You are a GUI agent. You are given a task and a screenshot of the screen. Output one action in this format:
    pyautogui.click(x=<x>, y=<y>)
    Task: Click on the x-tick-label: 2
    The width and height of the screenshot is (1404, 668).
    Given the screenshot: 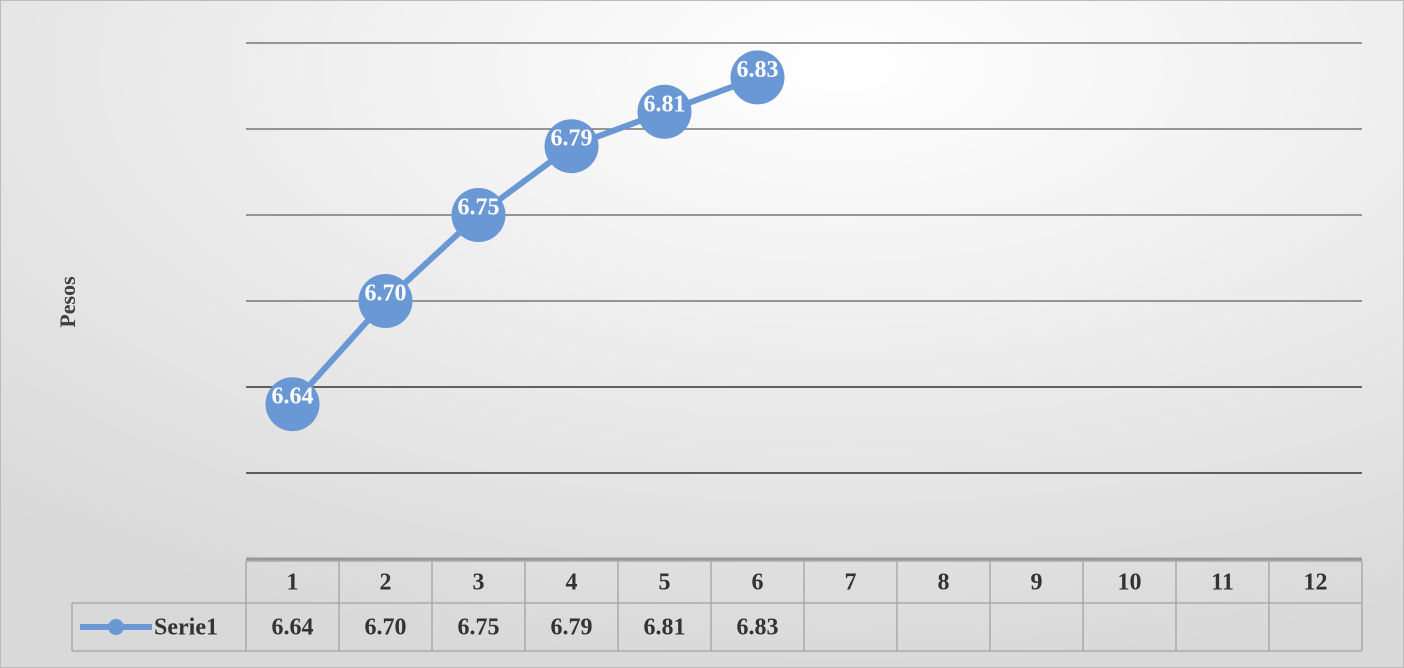 What is the action you would take?
    pyautogui.click(x=386, y=583)
    